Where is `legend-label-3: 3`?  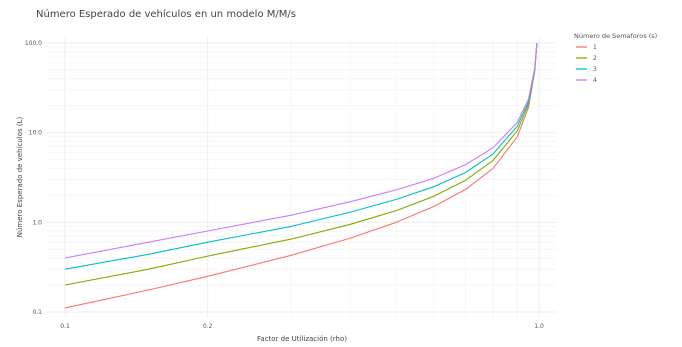 legend-label-3: 3 is located at coordinates (595, 69).